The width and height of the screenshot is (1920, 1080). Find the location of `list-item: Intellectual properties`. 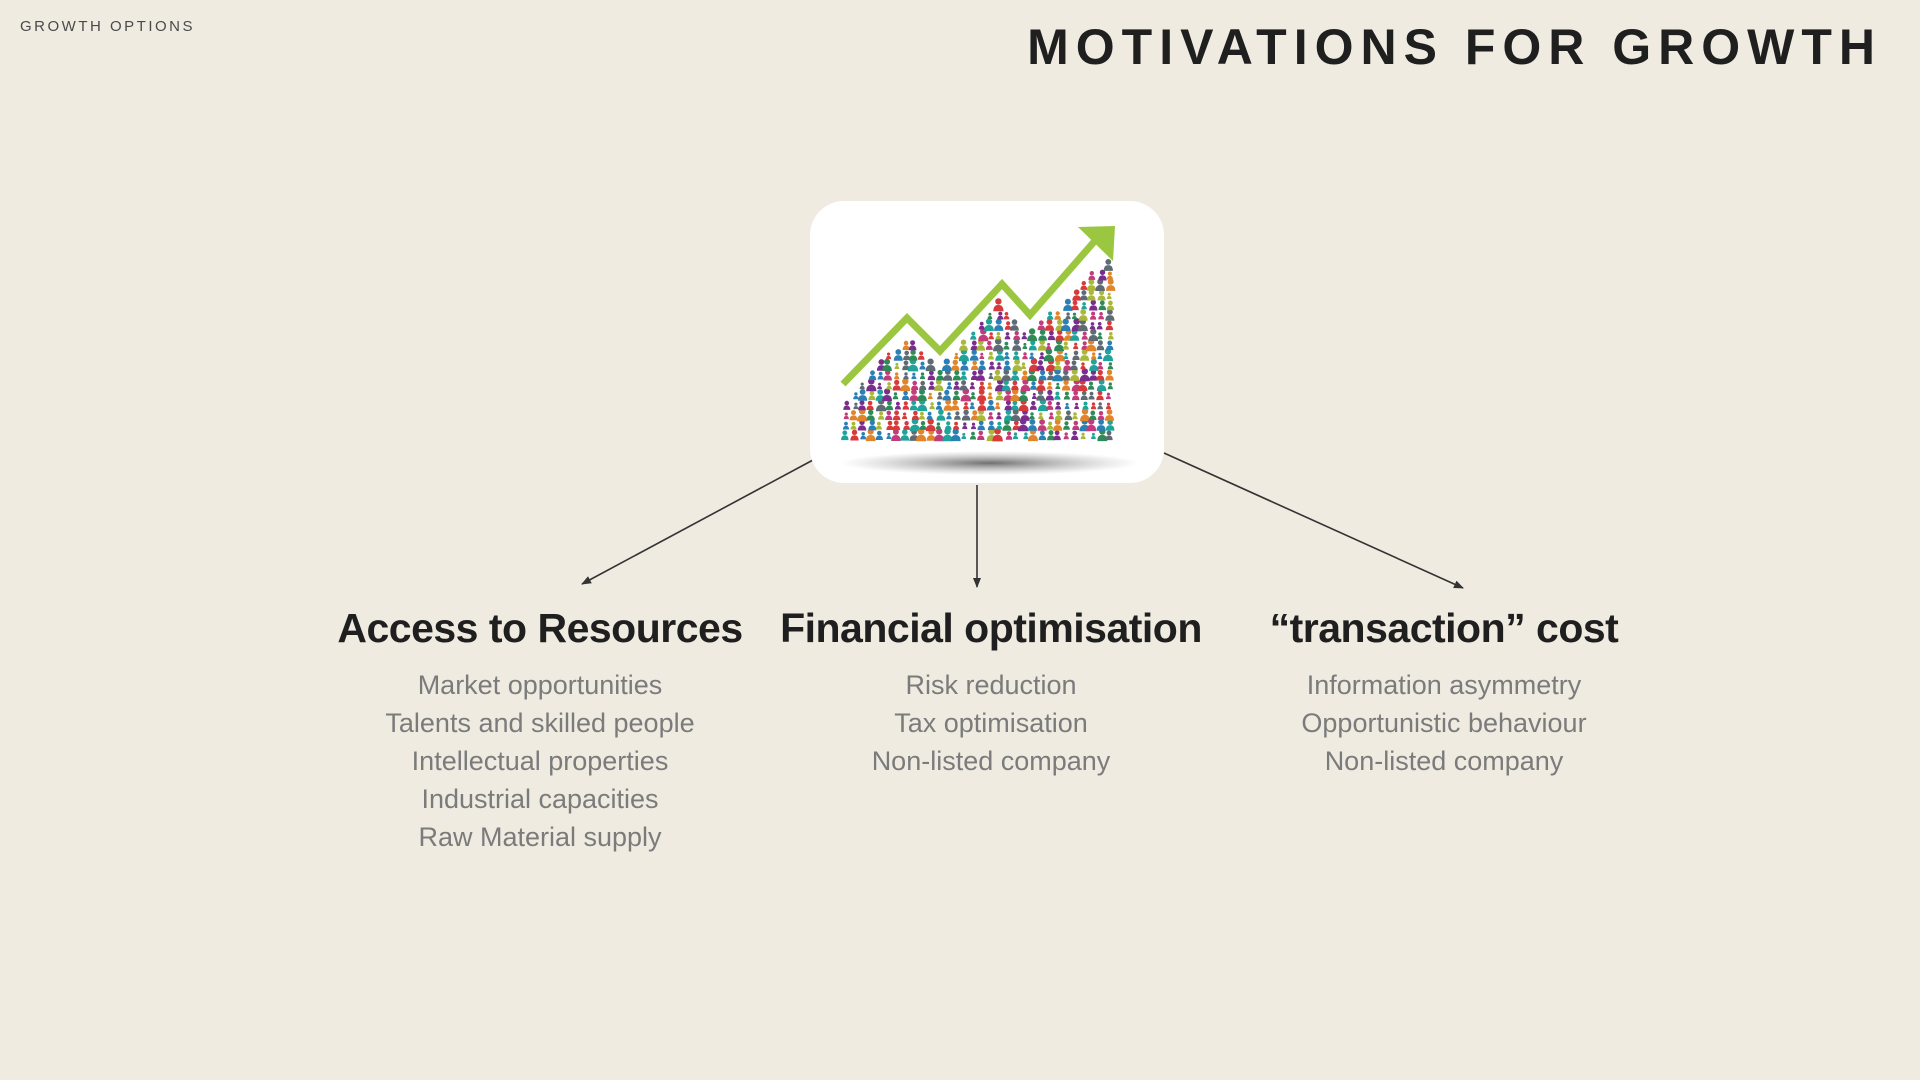

list-item: Intellectual properties is located at coordinates (540, 761).